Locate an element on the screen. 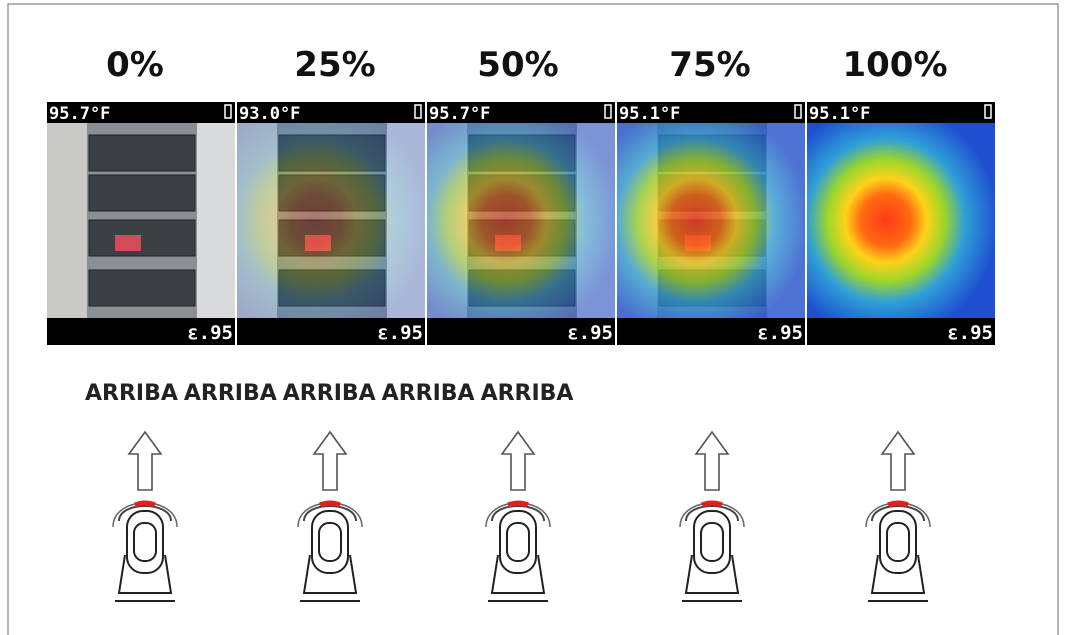 The image size is (1065, 635). wall is located at coordinates (67, 220).